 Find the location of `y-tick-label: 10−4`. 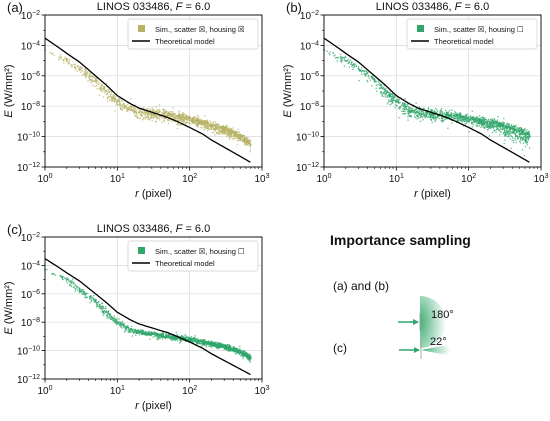

y-tick-label: 10−4 is located at coordinates (30, 266).